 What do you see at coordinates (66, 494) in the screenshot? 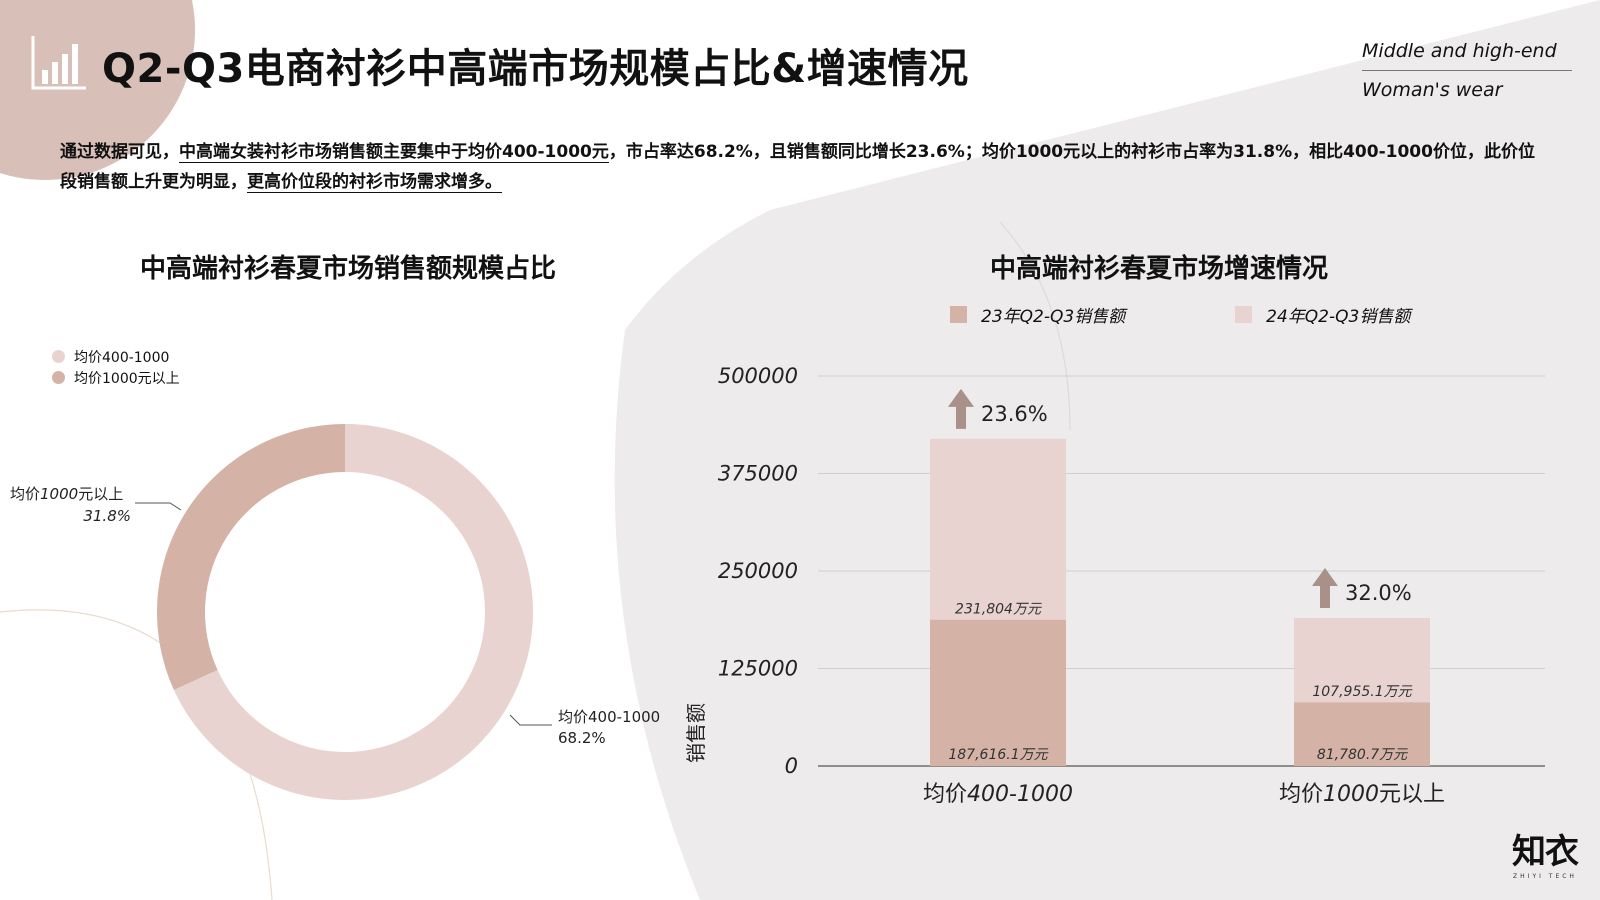
I see `slice-label: 均价1000元以上` at bounding box center [66, 494].